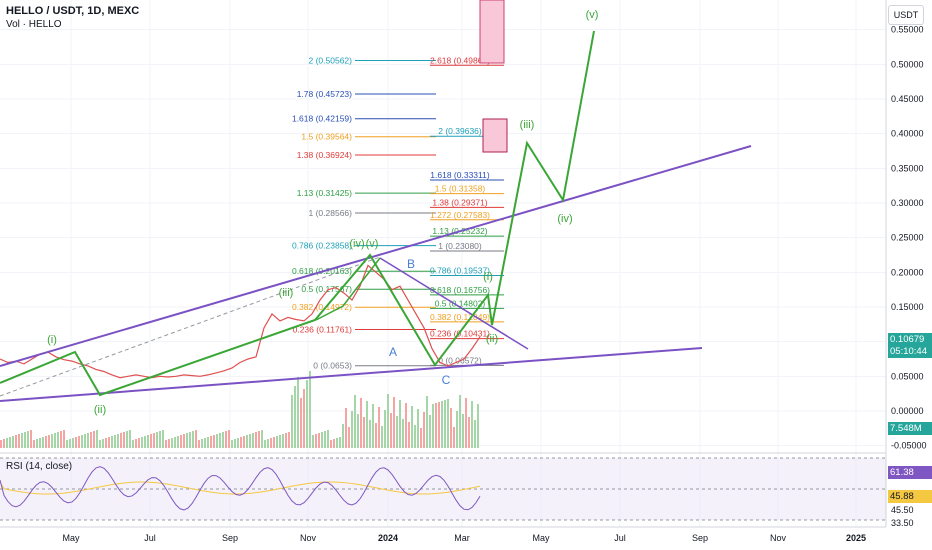  Describe the element at coordinates (906, 15) in the screenshot. I see `currency-button: USDT` at that location.